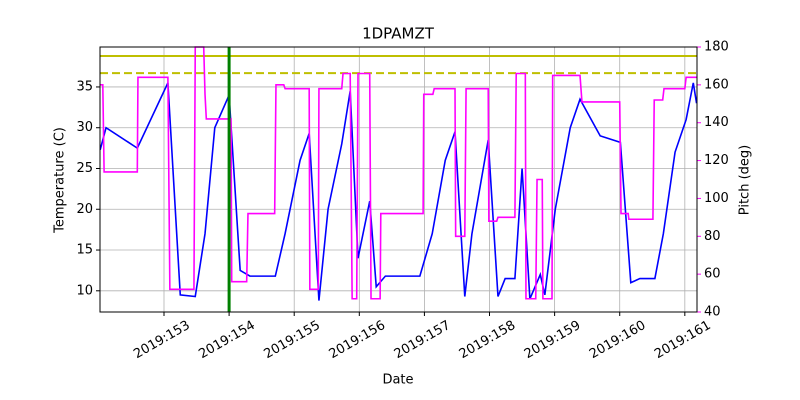 The width and height of the screenshot is (800, 400). I want to click on y2-tick-label: 100, so click(716, 198).